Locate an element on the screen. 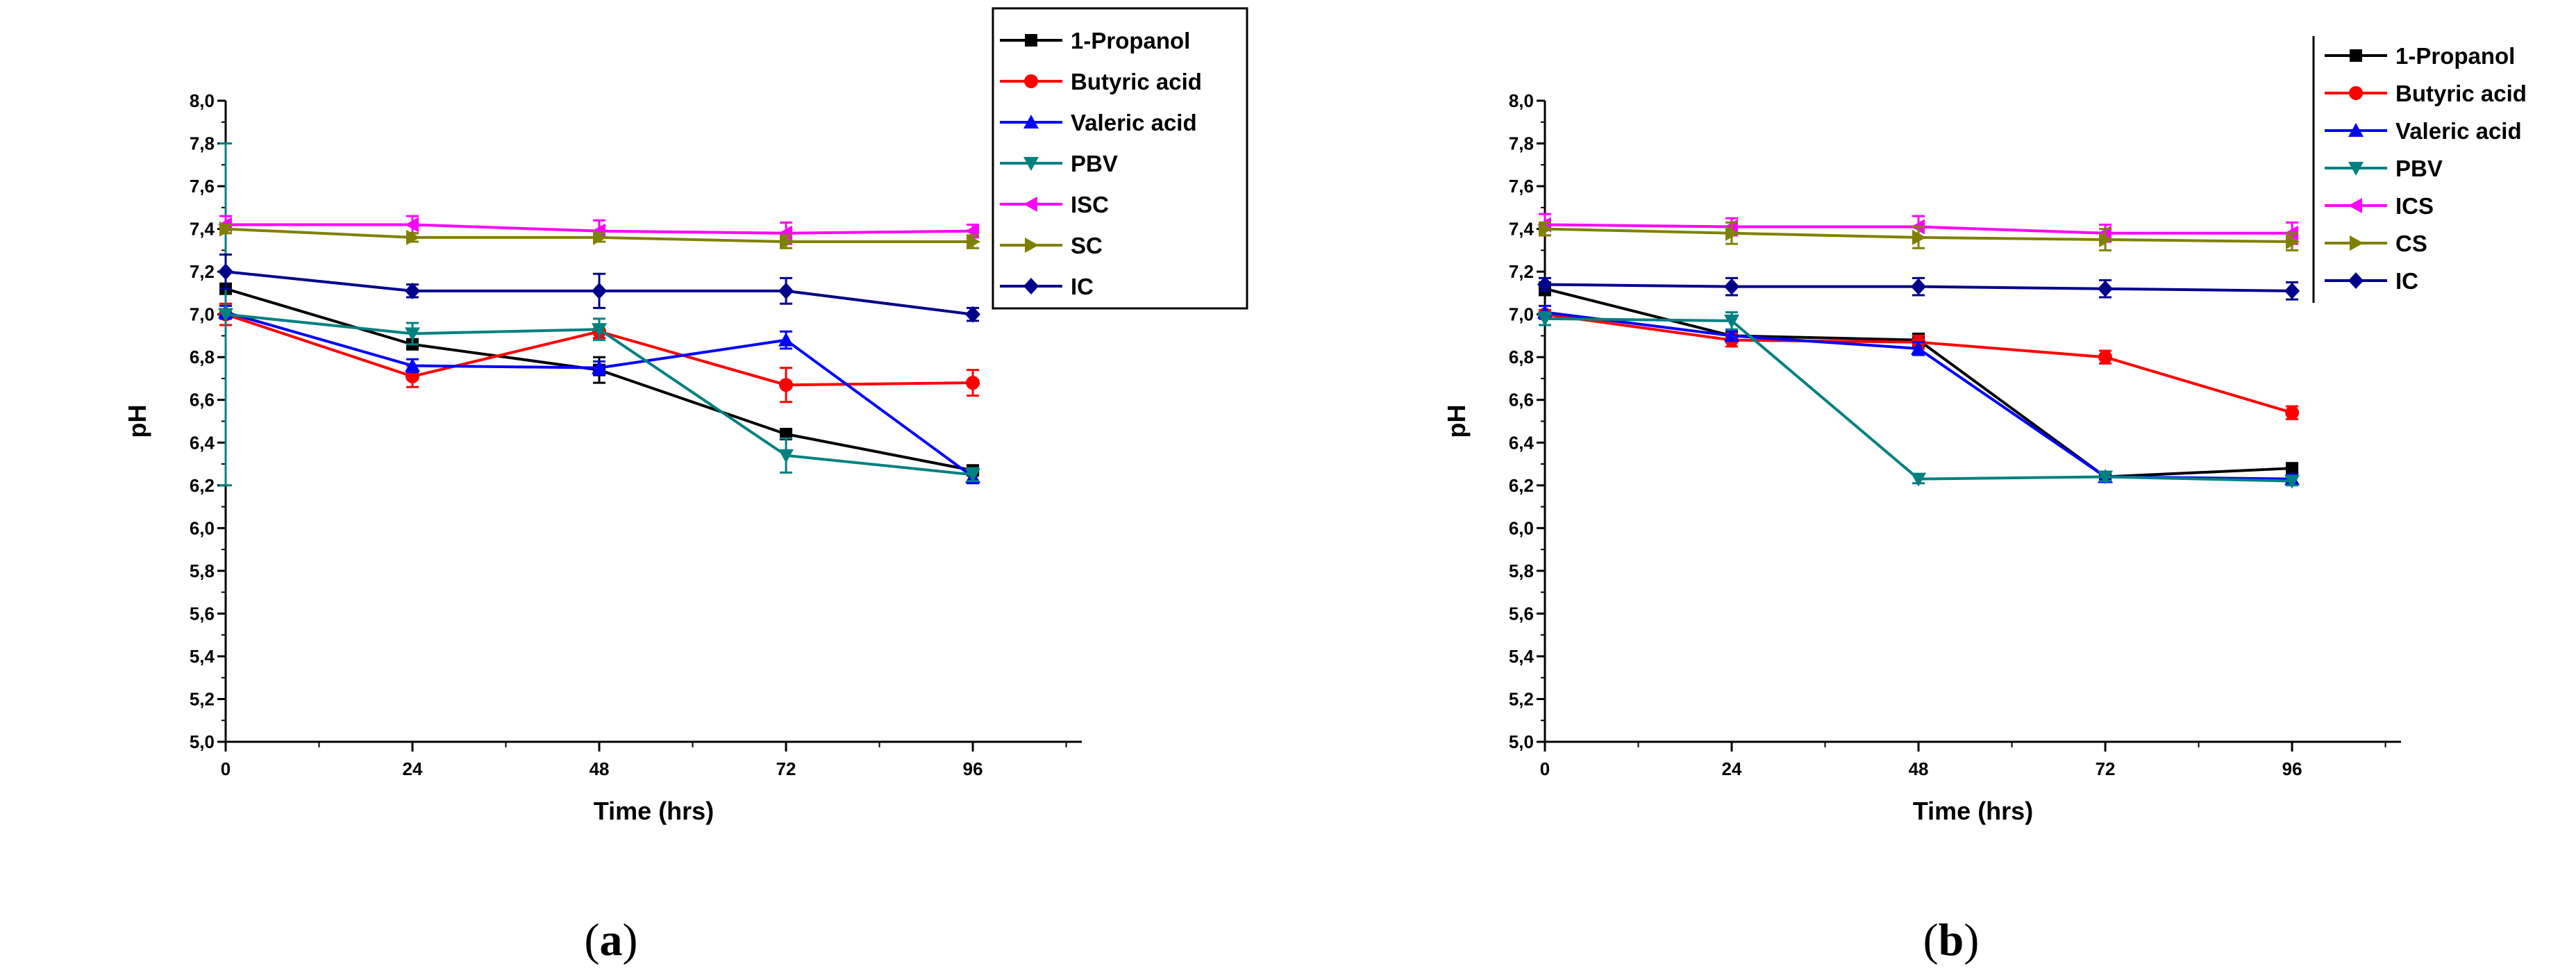 This screenshot has height=971, width=2576. series-line is located at coordinates (1918, 383).